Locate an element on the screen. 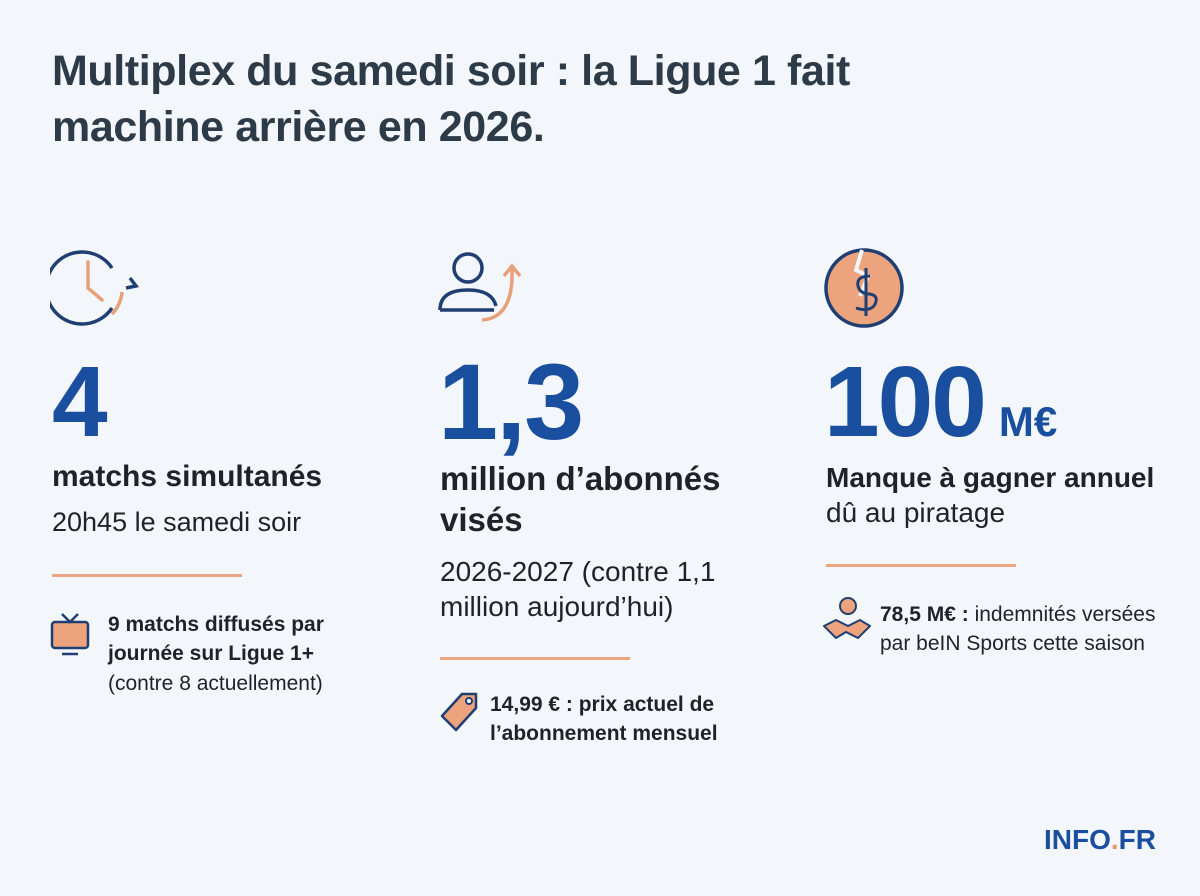 The width and height of the screenshot is (1200, 896). tag-icon is located at coordinates (459, 712).